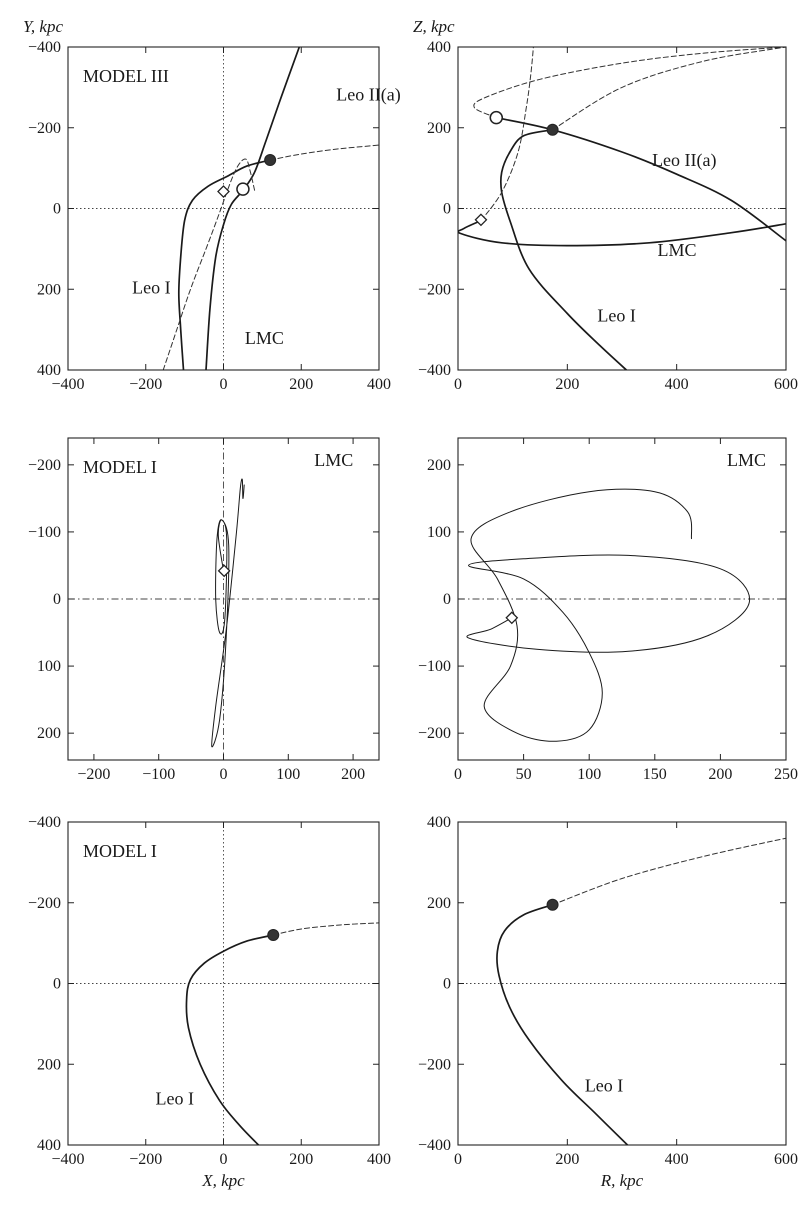 Image resolution: width=809 pixels, height=1207 pixels. What do you see at coordinates (158, 774) in the screenshot?
I see `x-tick-label: −100` at bounding box center [158, 774].